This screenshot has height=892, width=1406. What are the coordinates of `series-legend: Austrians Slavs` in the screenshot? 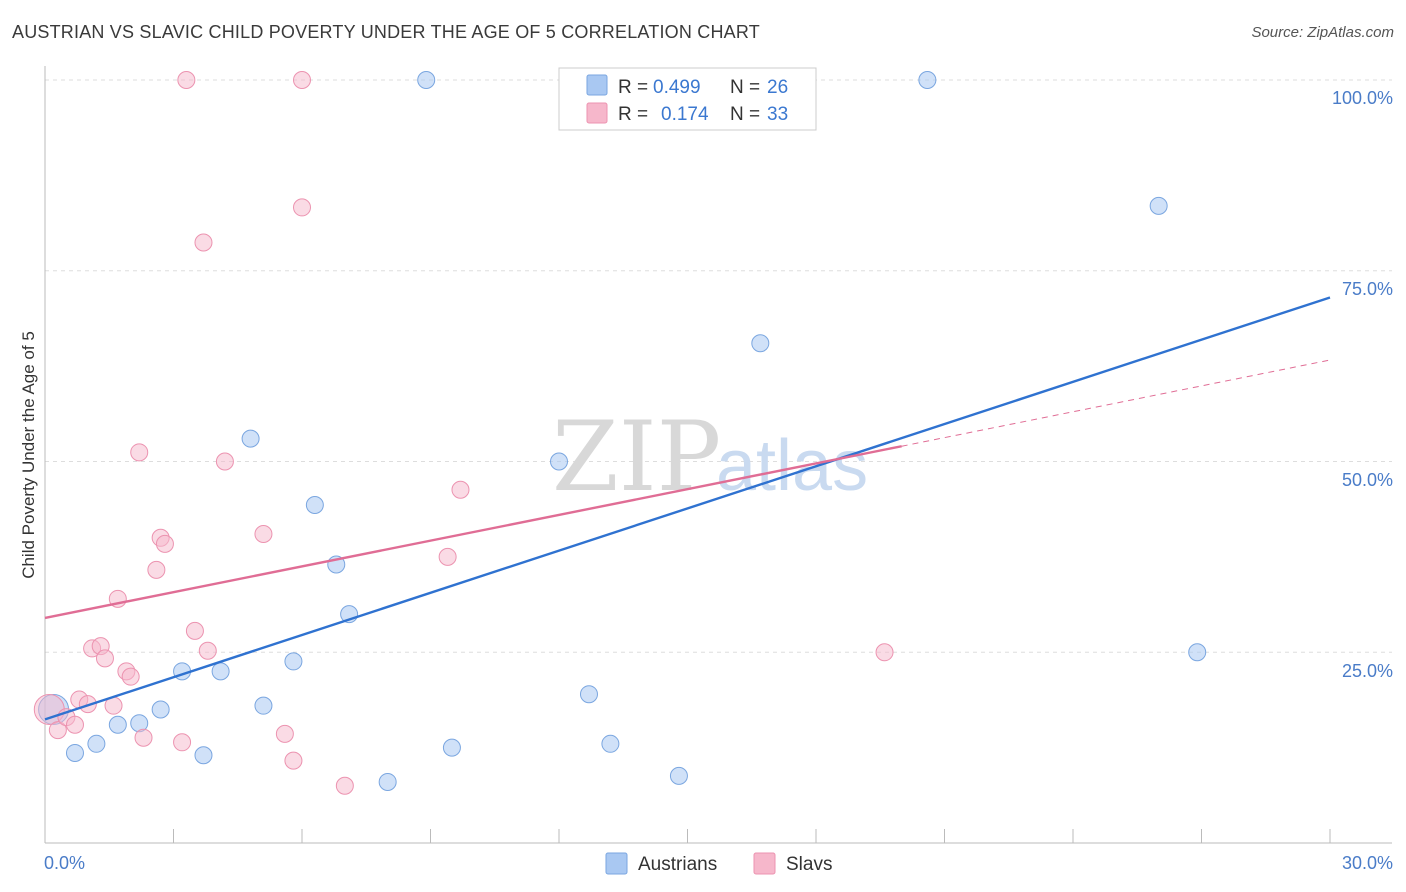 It's located at (718, 863).